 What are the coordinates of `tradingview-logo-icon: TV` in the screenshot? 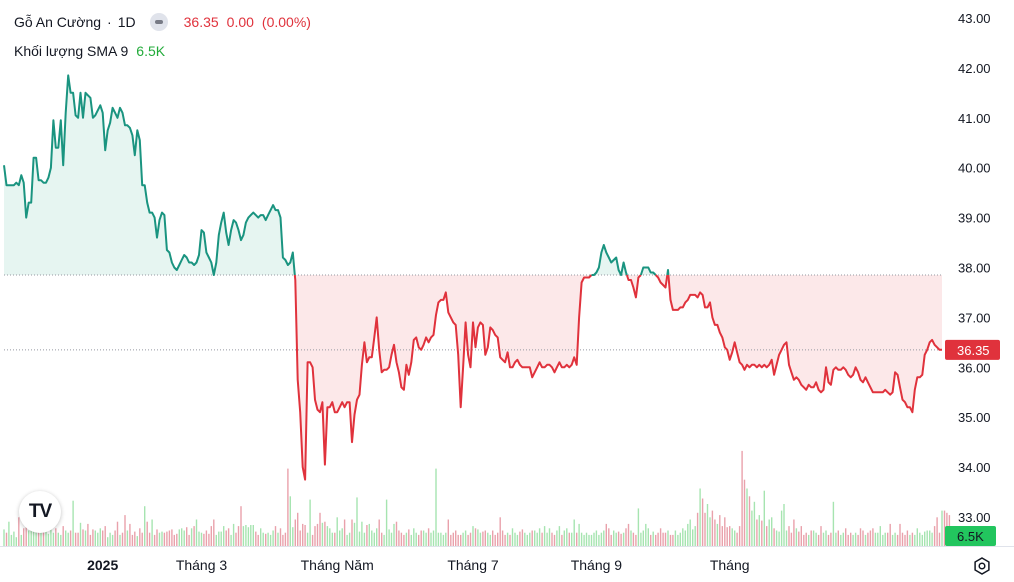 It's located at (40, 512).